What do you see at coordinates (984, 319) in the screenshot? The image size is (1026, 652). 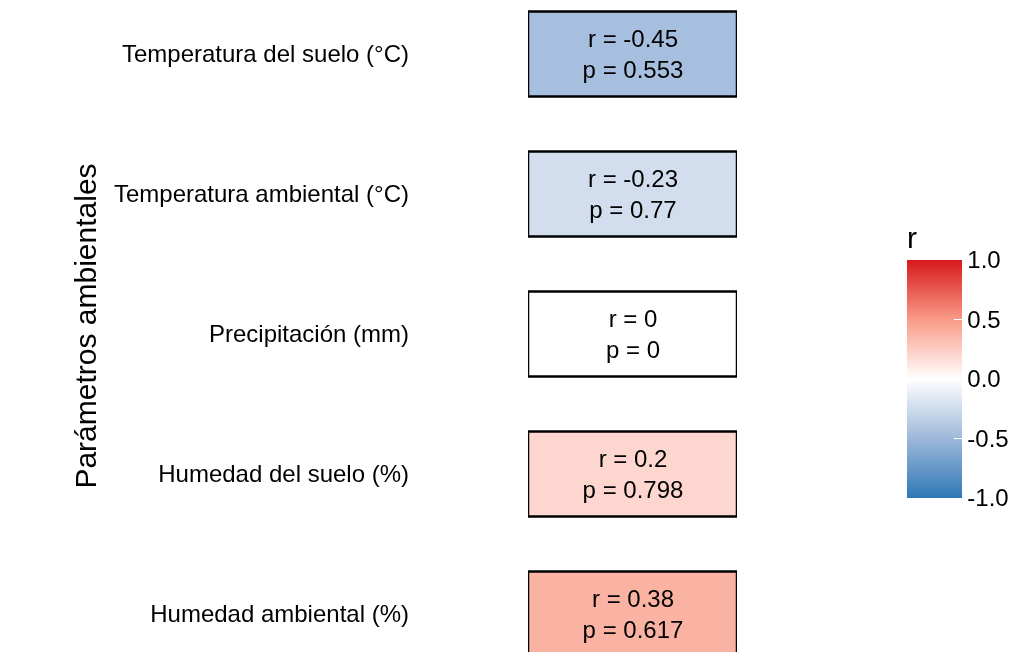 I see `color-bar-label: 0.5` at bounding box center [984, 319].